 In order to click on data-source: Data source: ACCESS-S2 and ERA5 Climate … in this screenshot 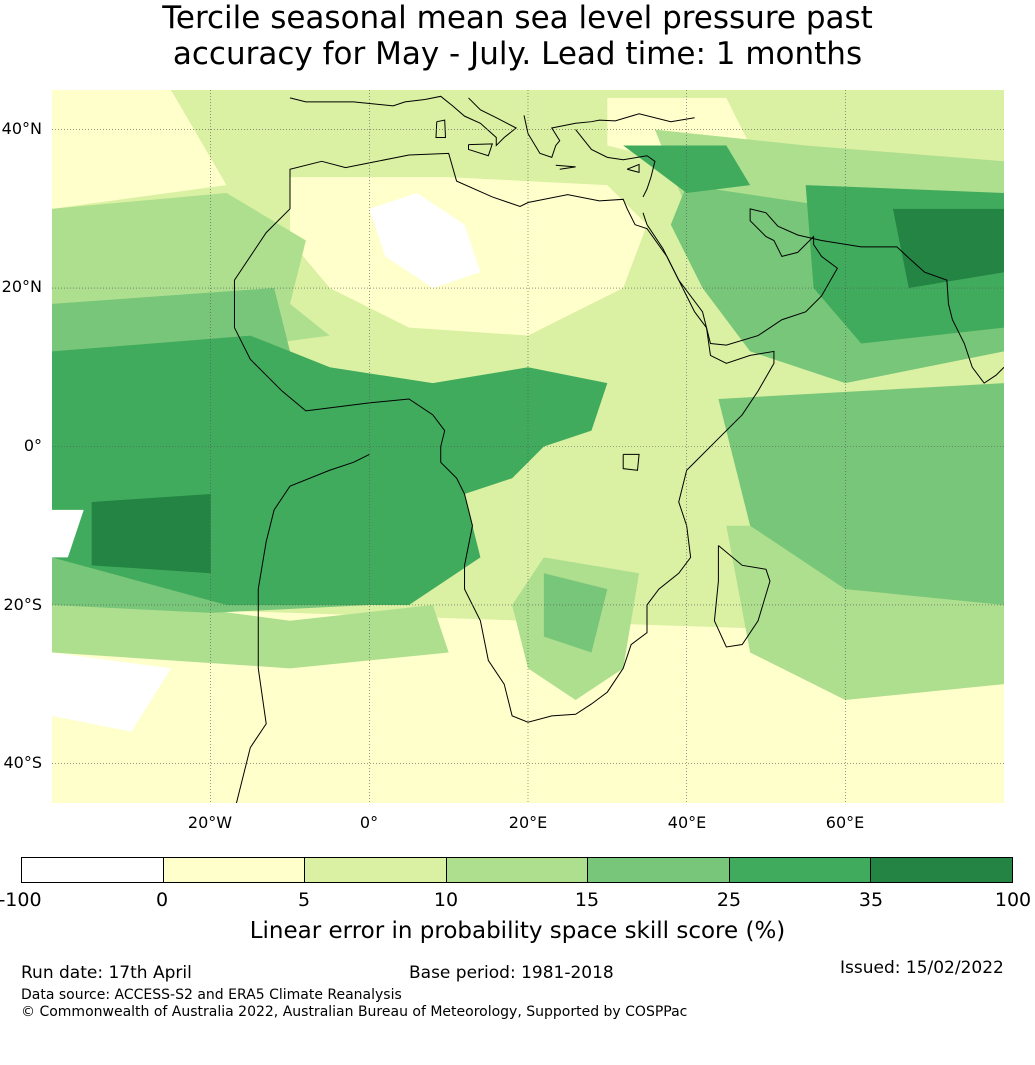, I will do `click(211, 995)`.